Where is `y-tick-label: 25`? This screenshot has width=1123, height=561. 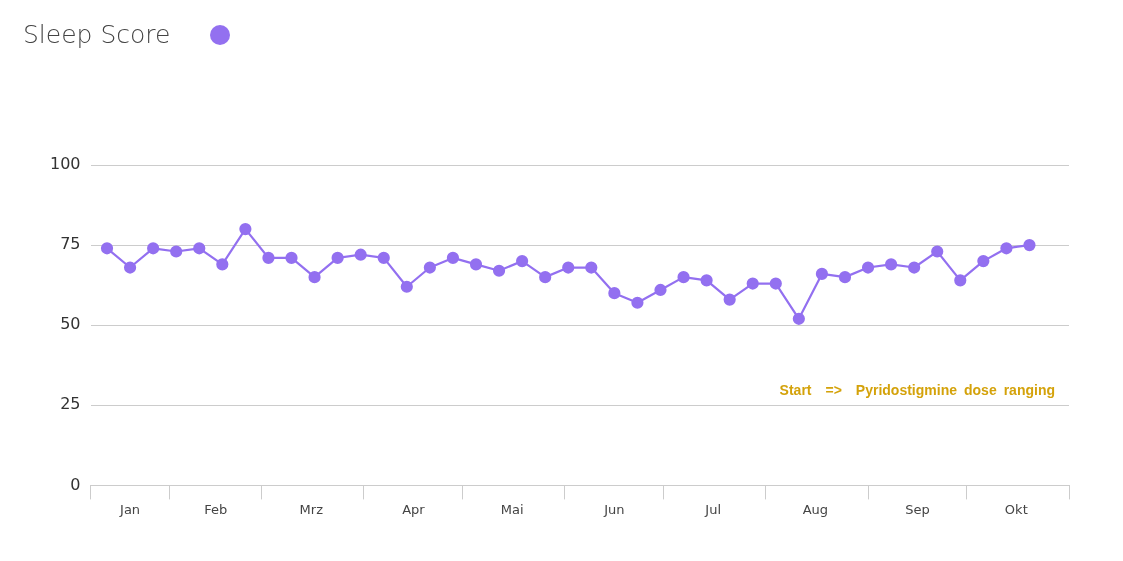 y-tick-label: 25 is located at coordinates (70, 404).